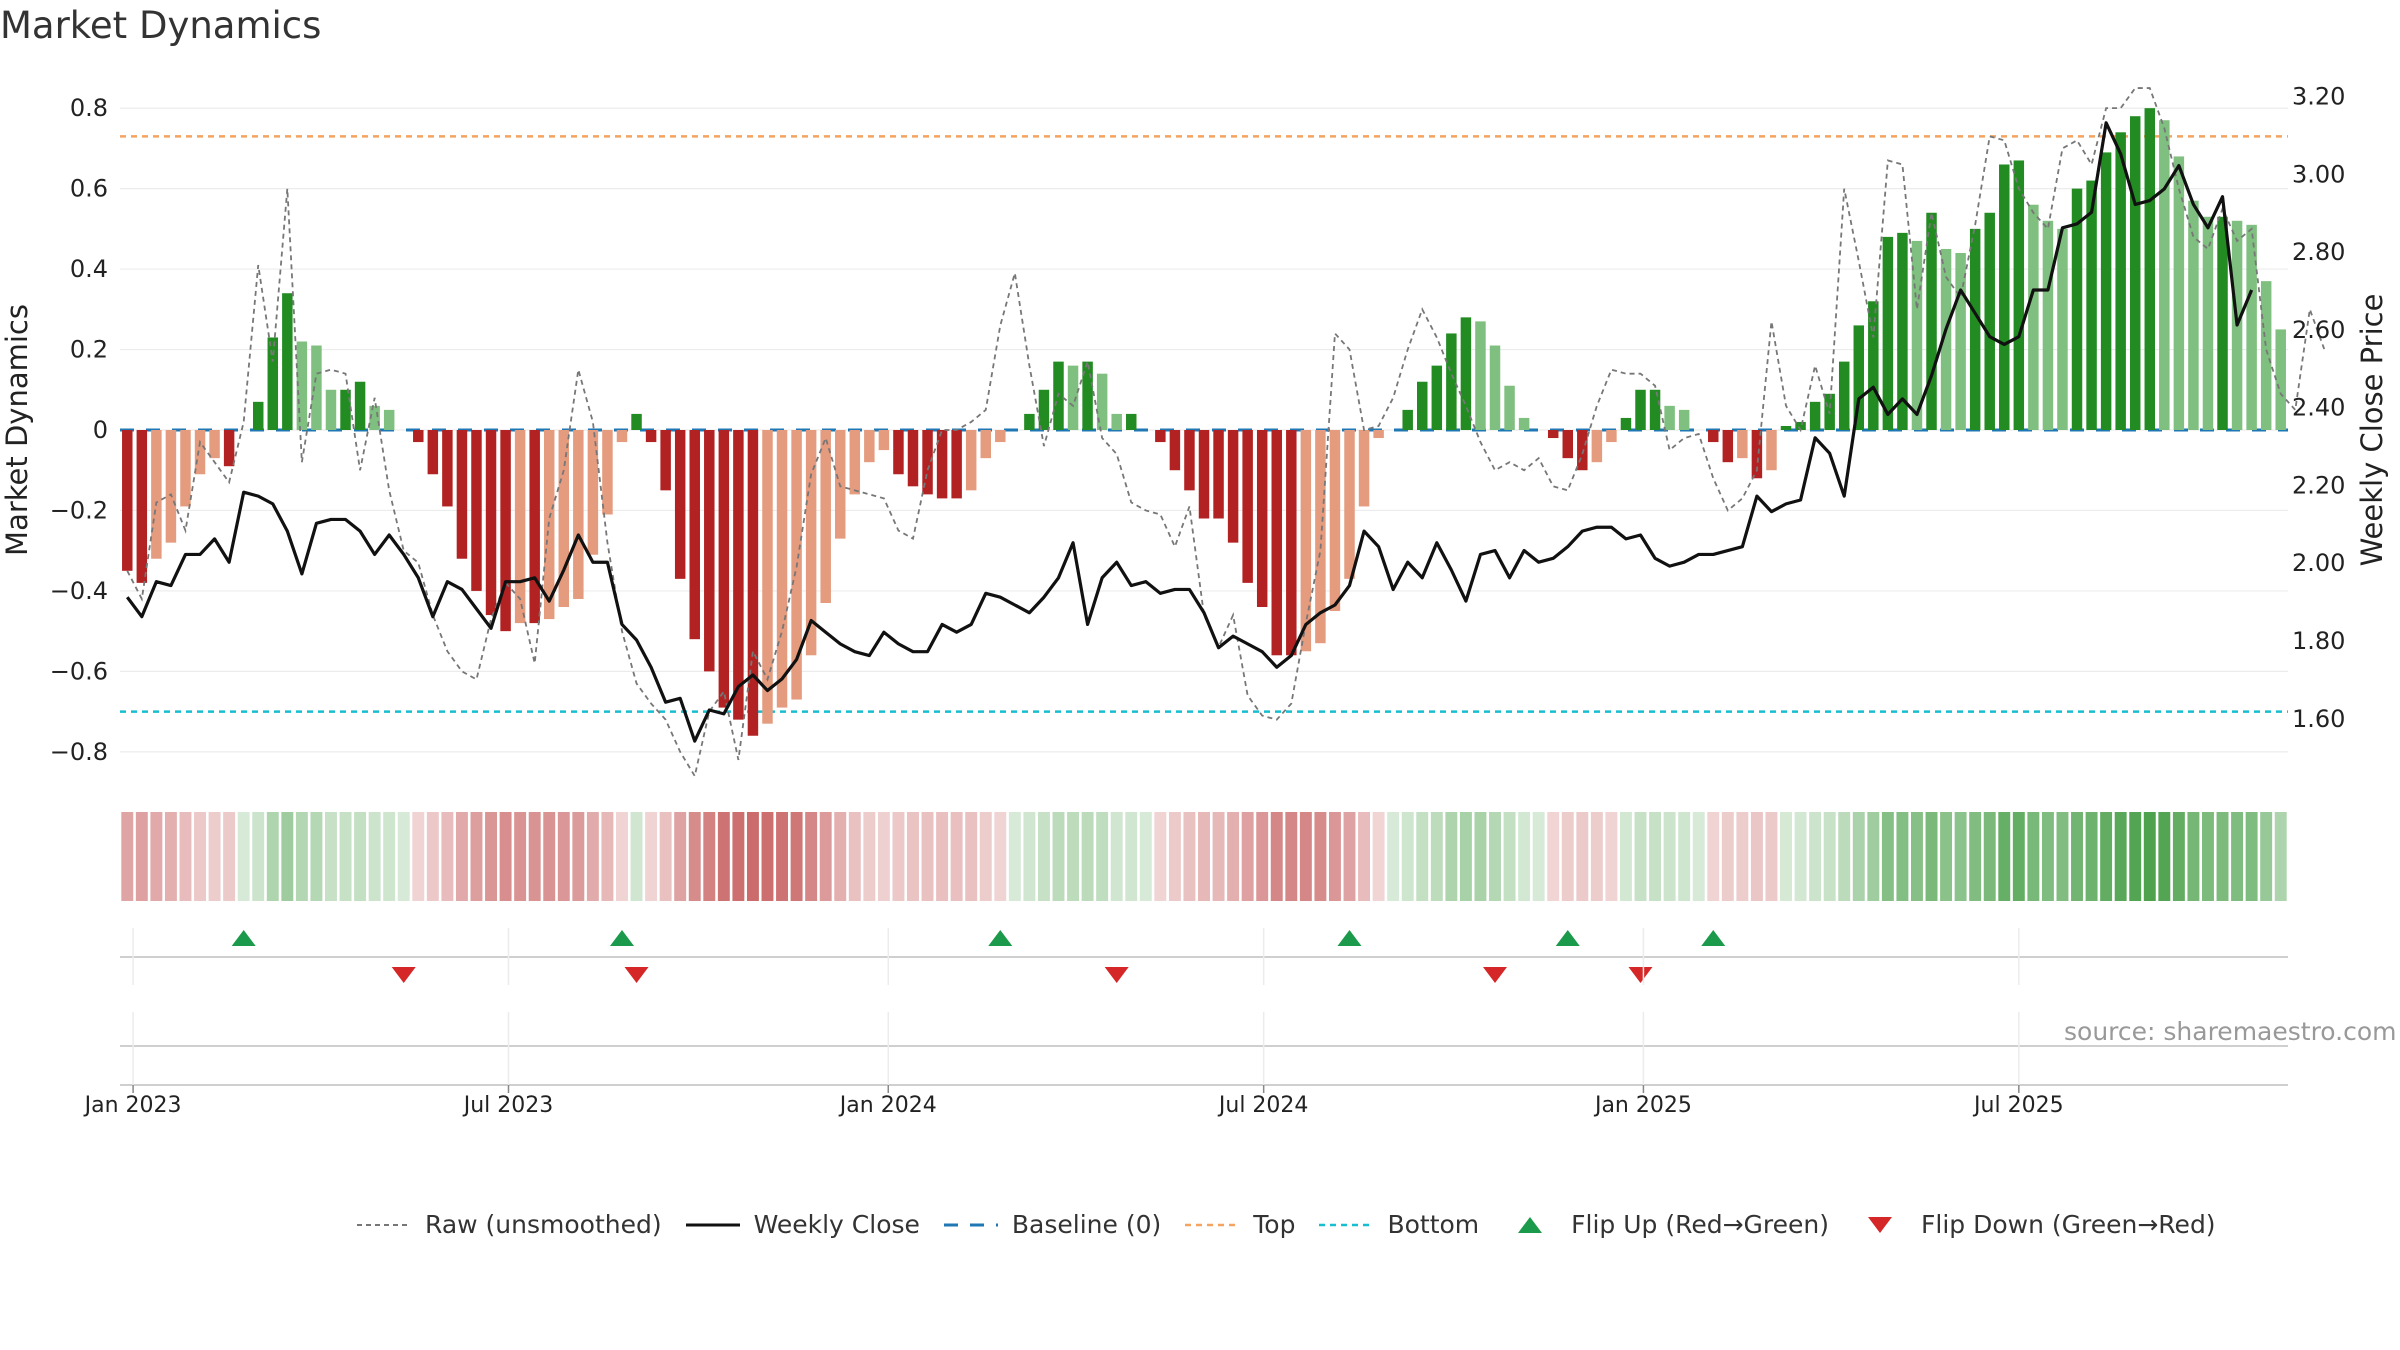  Describe the element at coordinates (2318, 330) in the screenshot. I see `y-right-tick-label: 2.60` at that location.